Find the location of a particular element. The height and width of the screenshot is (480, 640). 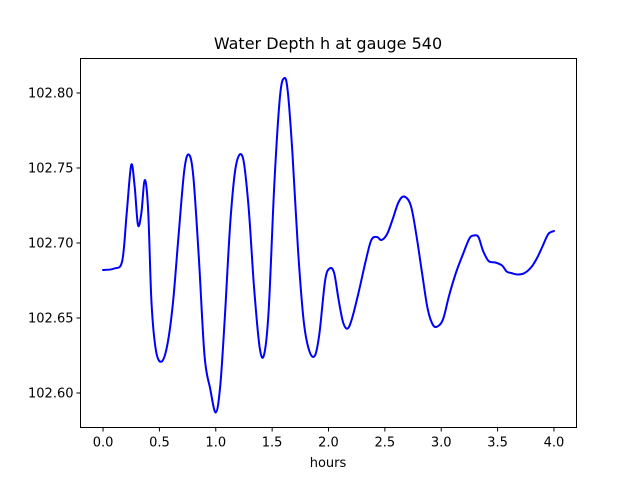

y-tick-label: 102.65 is located at coordinates (51, 319).